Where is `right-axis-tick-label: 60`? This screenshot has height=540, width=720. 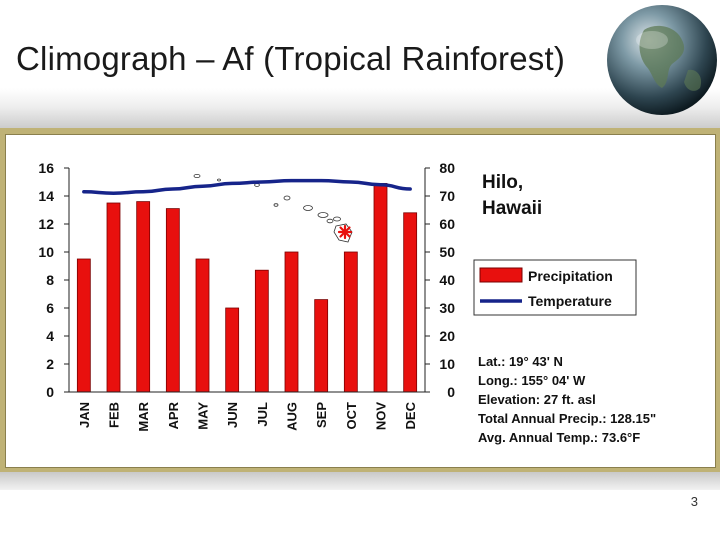
right-axis-tick-label: 60 is located at coordinates (447, 224).